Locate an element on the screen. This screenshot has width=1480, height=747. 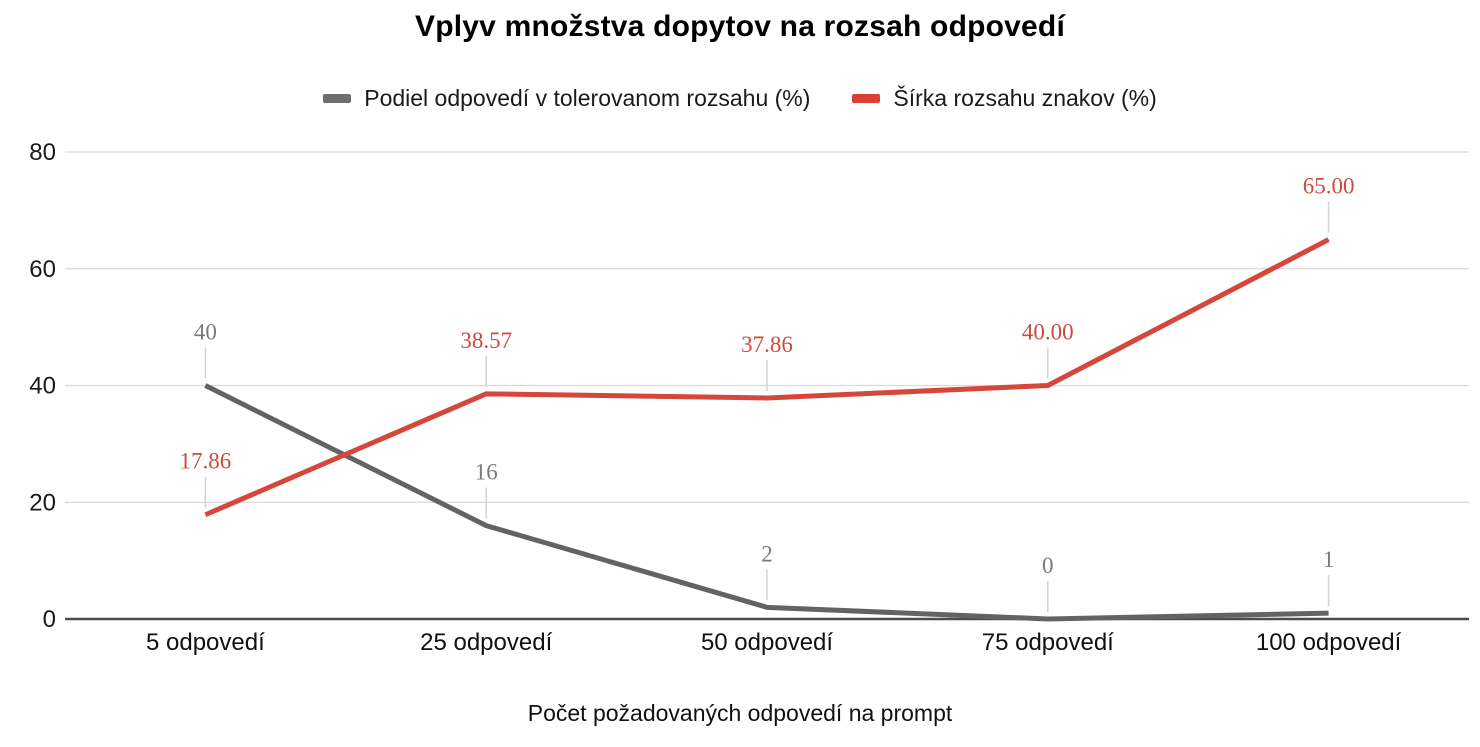
point-label: 38.57 is located at coordinates (486, 340).